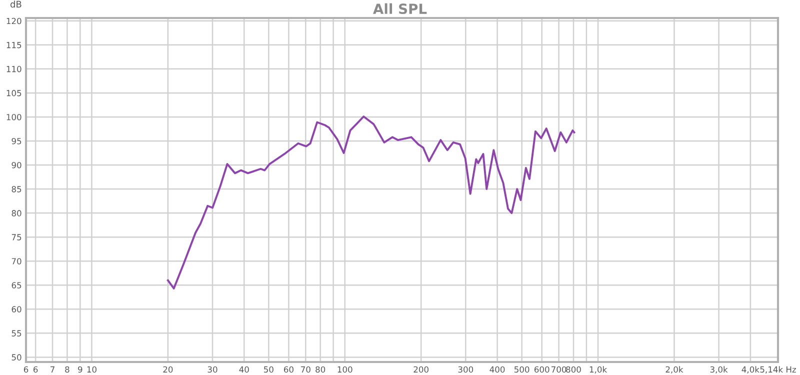 The image size is (800, 375). Describe the element at coordinates (497, 369) in the screenshot. I see `x-tick-label: 400` at that location.